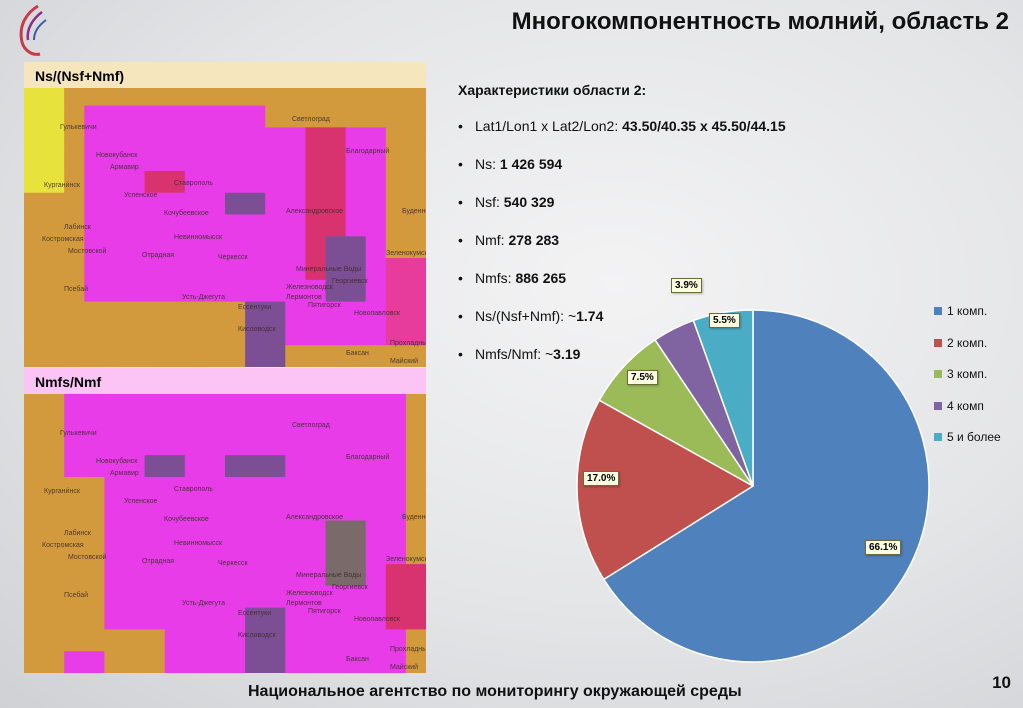 The width and height of the screenshot is (1023, 708). Describe the element at coordinates (304, 297) in the screenshot. I see `town-label: Лермонтов` at that location.